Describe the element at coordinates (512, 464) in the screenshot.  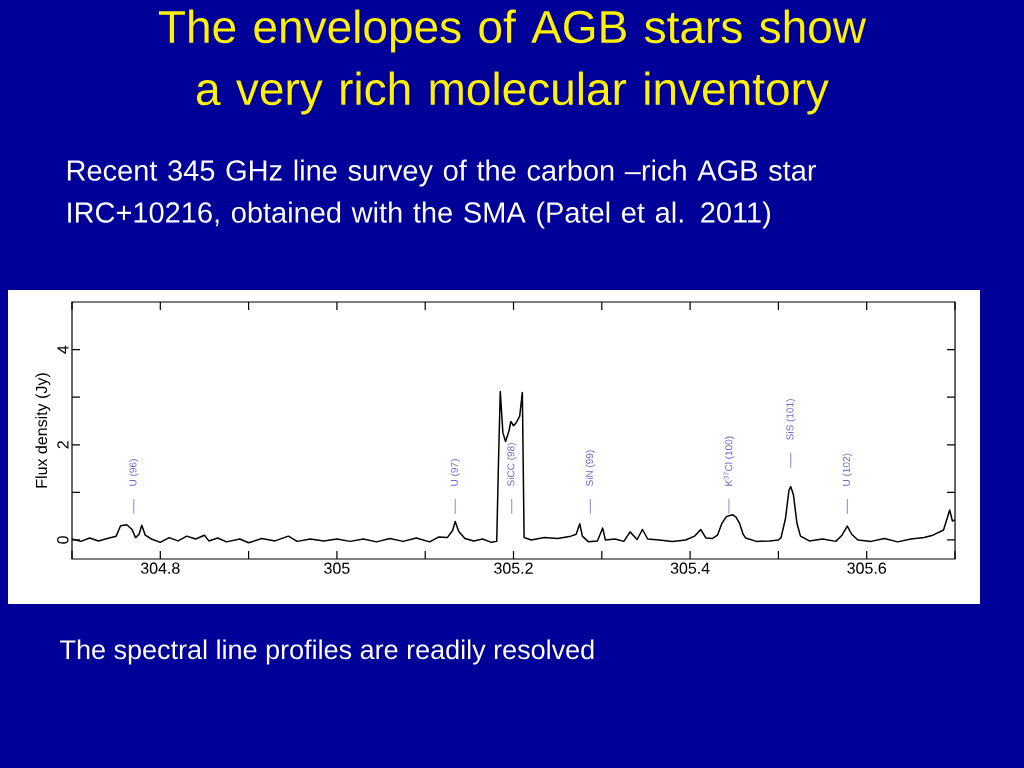
I see `ref-line-label: SiCC (98)` at that location.